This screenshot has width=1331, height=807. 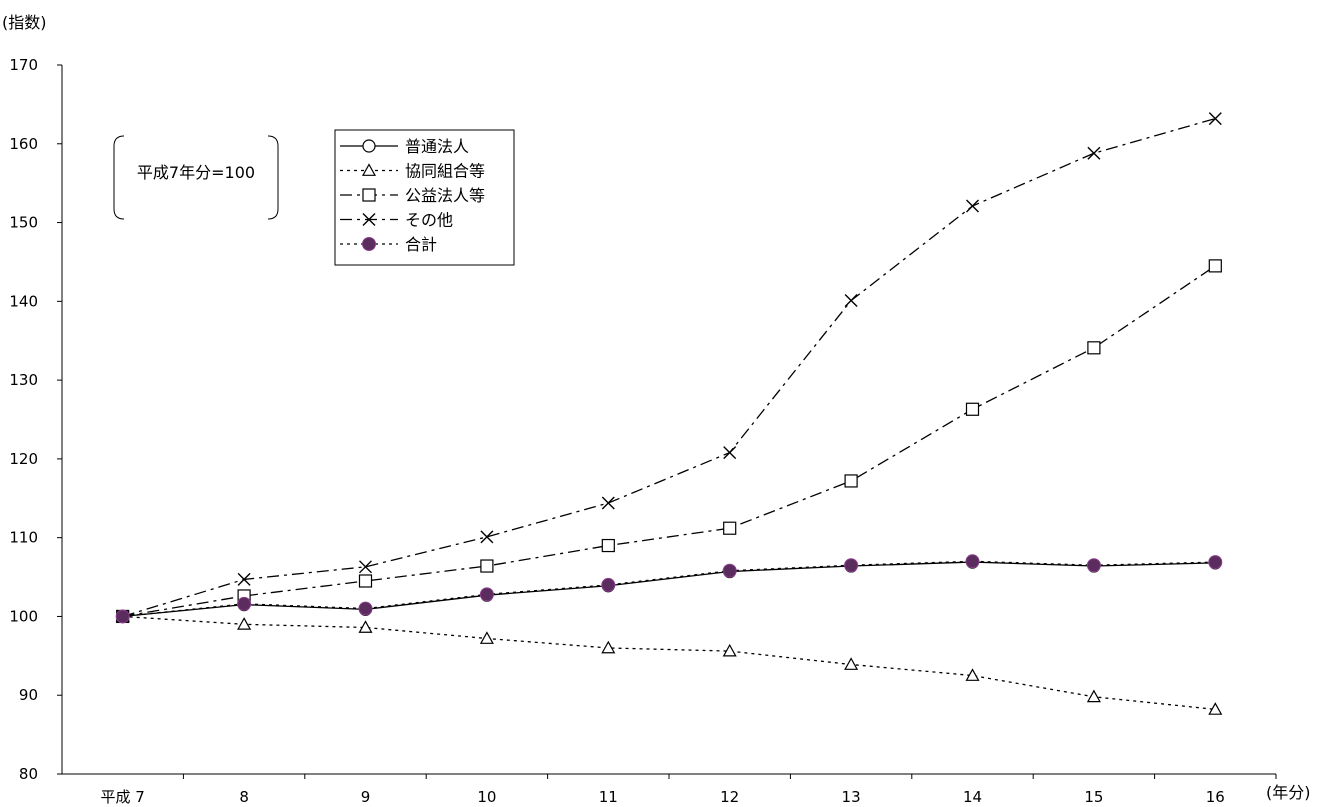 I want to click on legend-item: 協同組合等, so click(x=412, y=171).